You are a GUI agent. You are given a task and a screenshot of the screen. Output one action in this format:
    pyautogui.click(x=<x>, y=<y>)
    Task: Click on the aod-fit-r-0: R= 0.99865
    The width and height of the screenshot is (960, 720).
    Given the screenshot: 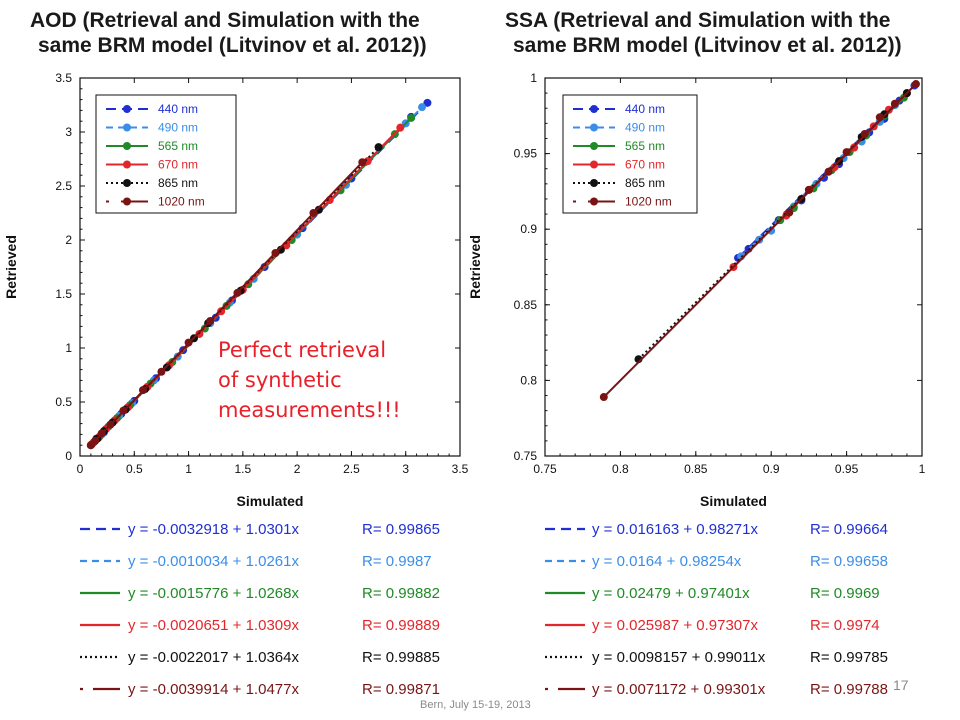 What is the action you would take?
    pyautogui.click(x=401, y=529)
    